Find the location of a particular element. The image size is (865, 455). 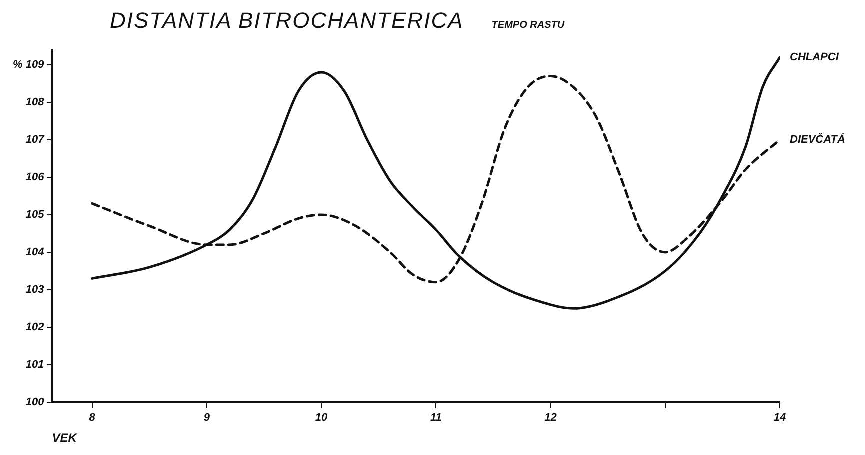

y-tick-label: 10⁵ is located at coordinates (36, 214).